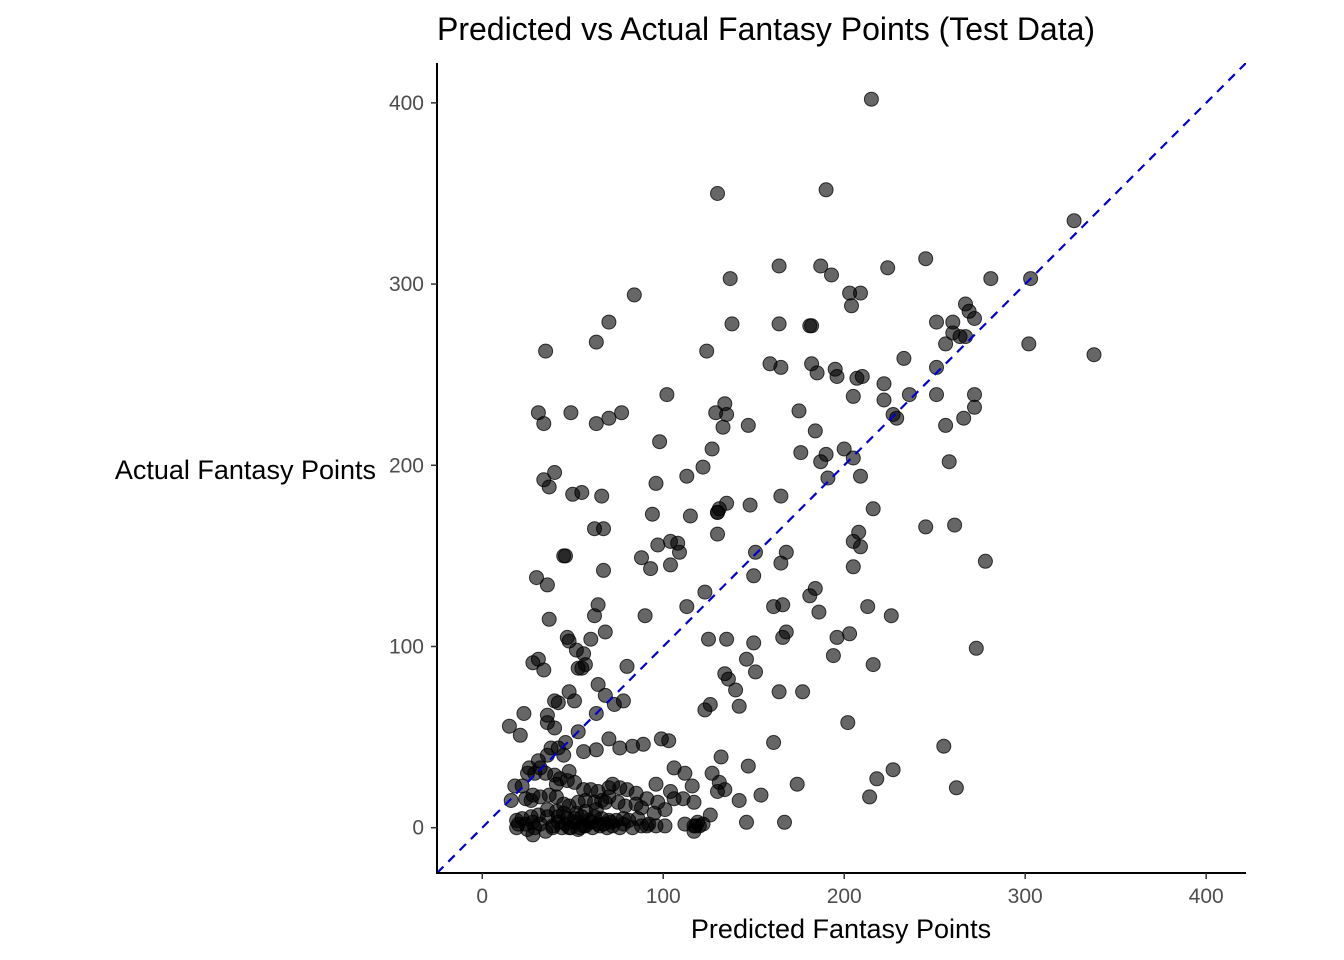  What do you see at coordinates (844, 896) in the screenshot?
I see `x-tick-label: 200` at bounding box center [844, 896].